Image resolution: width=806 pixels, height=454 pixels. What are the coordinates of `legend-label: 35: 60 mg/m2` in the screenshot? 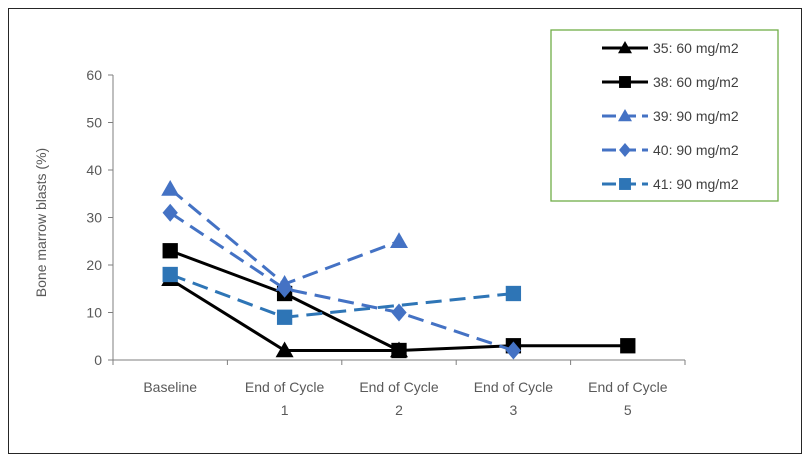 It's located at (696, 48).